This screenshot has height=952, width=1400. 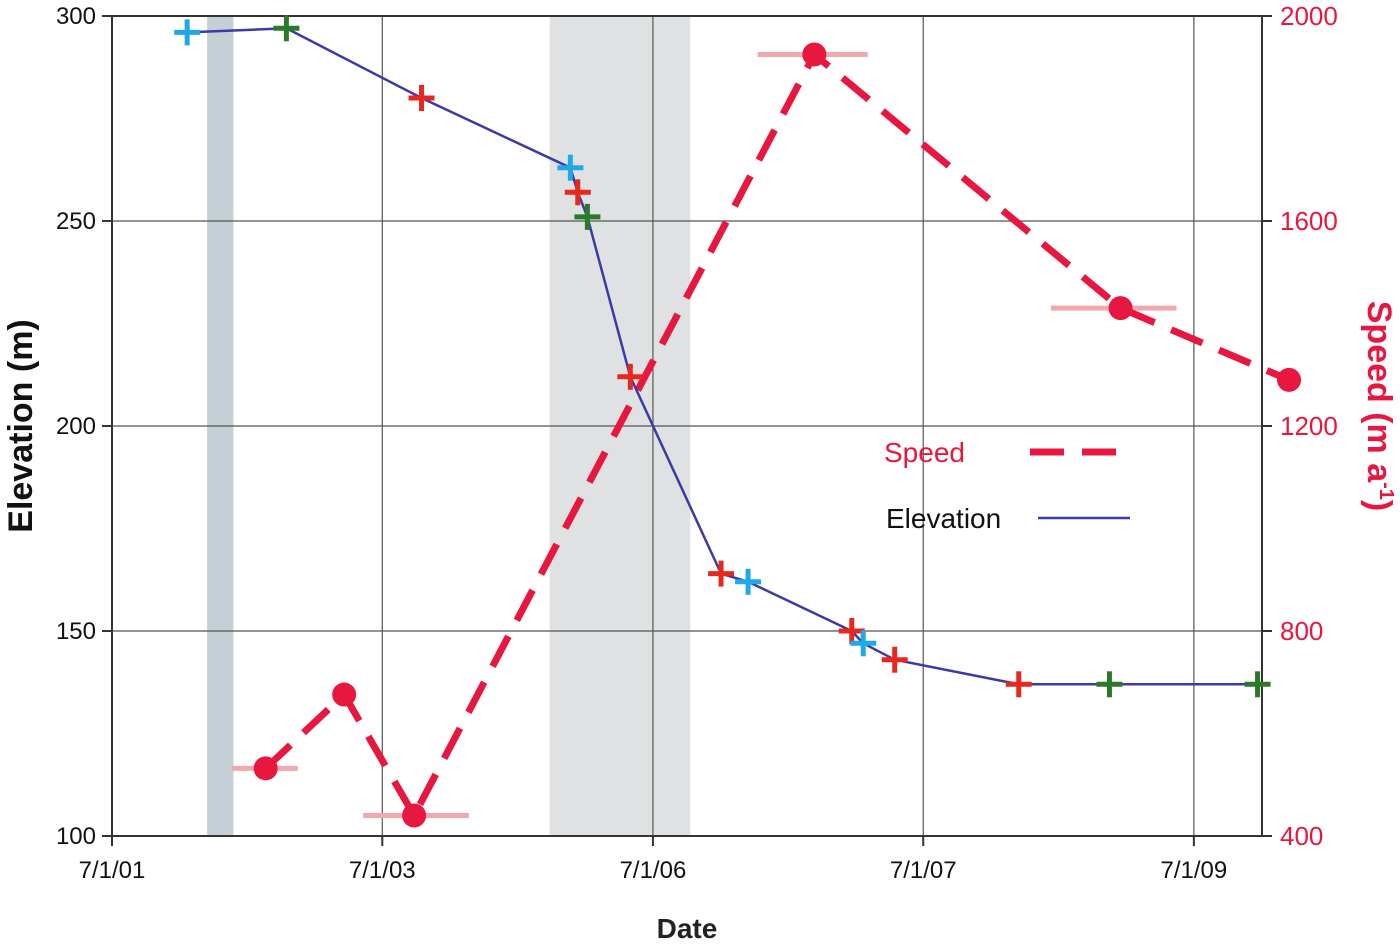 I want to click on x-tick-label-3: 7/1/07, so click(x=923, y=870).